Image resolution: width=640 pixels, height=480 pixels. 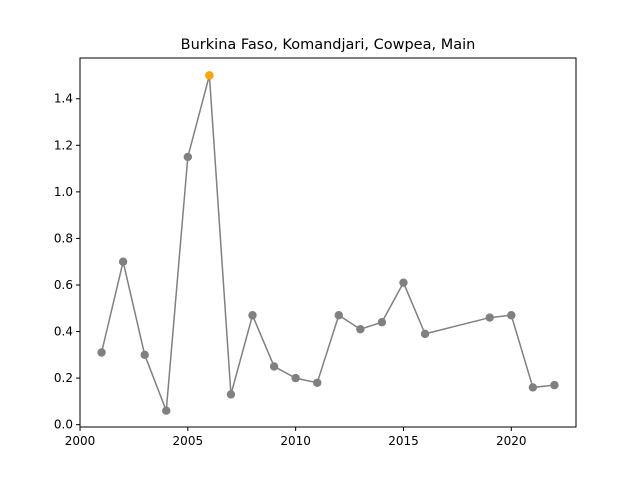 I want to click on chart-title: Burkina Faso, Komandjari, Cowpea, Main, so click(x=328, y=45).